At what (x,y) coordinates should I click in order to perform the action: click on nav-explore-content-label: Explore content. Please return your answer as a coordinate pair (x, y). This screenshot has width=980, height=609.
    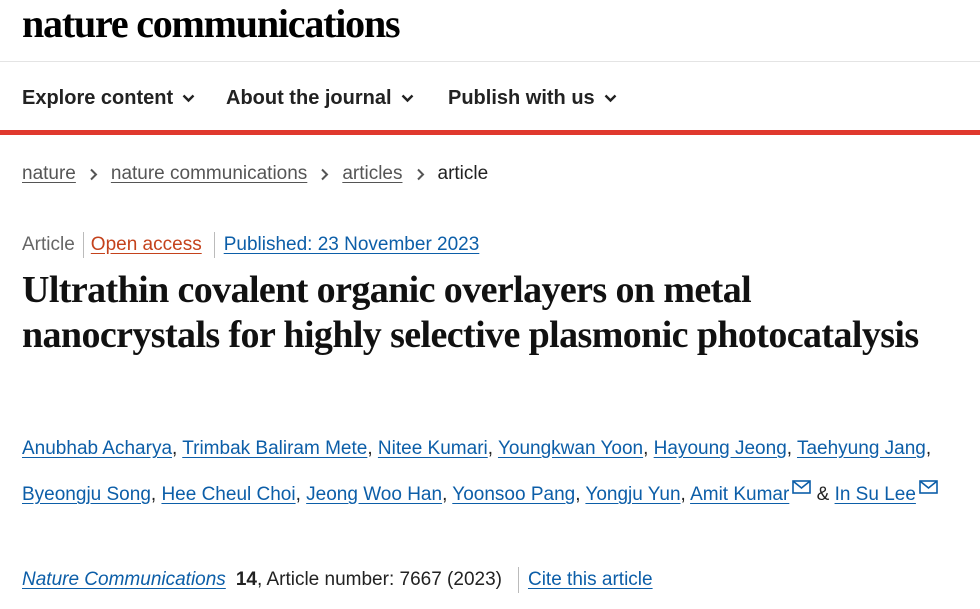
    Looking at the image, I should click on (98, 97).